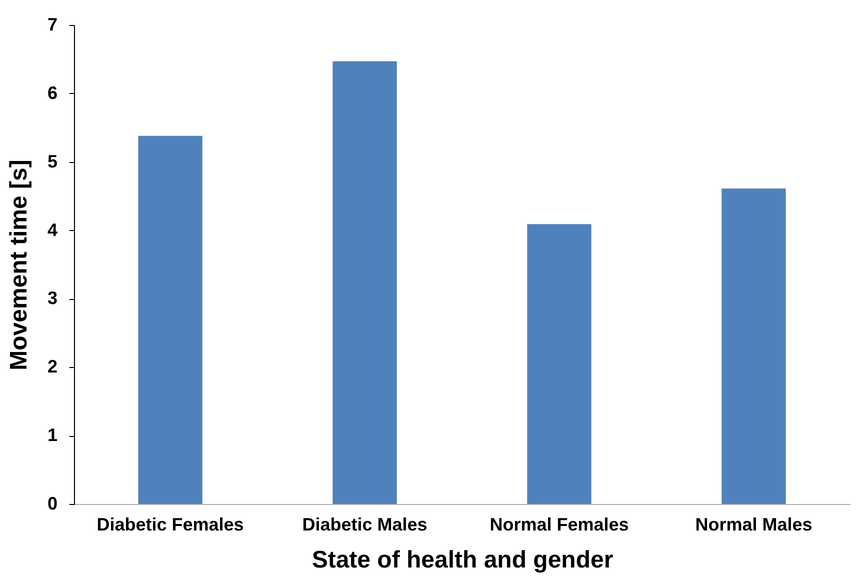  What do you see at coordinates (52, 230) in the screenshot?
I see `y-tick-label: 4` at bounding box center [52, 230].